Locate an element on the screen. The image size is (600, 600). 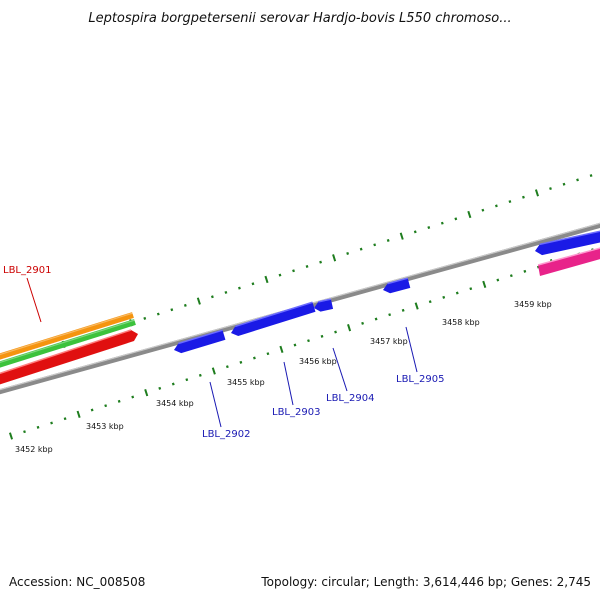
gene-lbl-2903-arrow-highlight is located at coordinates (274, 314).